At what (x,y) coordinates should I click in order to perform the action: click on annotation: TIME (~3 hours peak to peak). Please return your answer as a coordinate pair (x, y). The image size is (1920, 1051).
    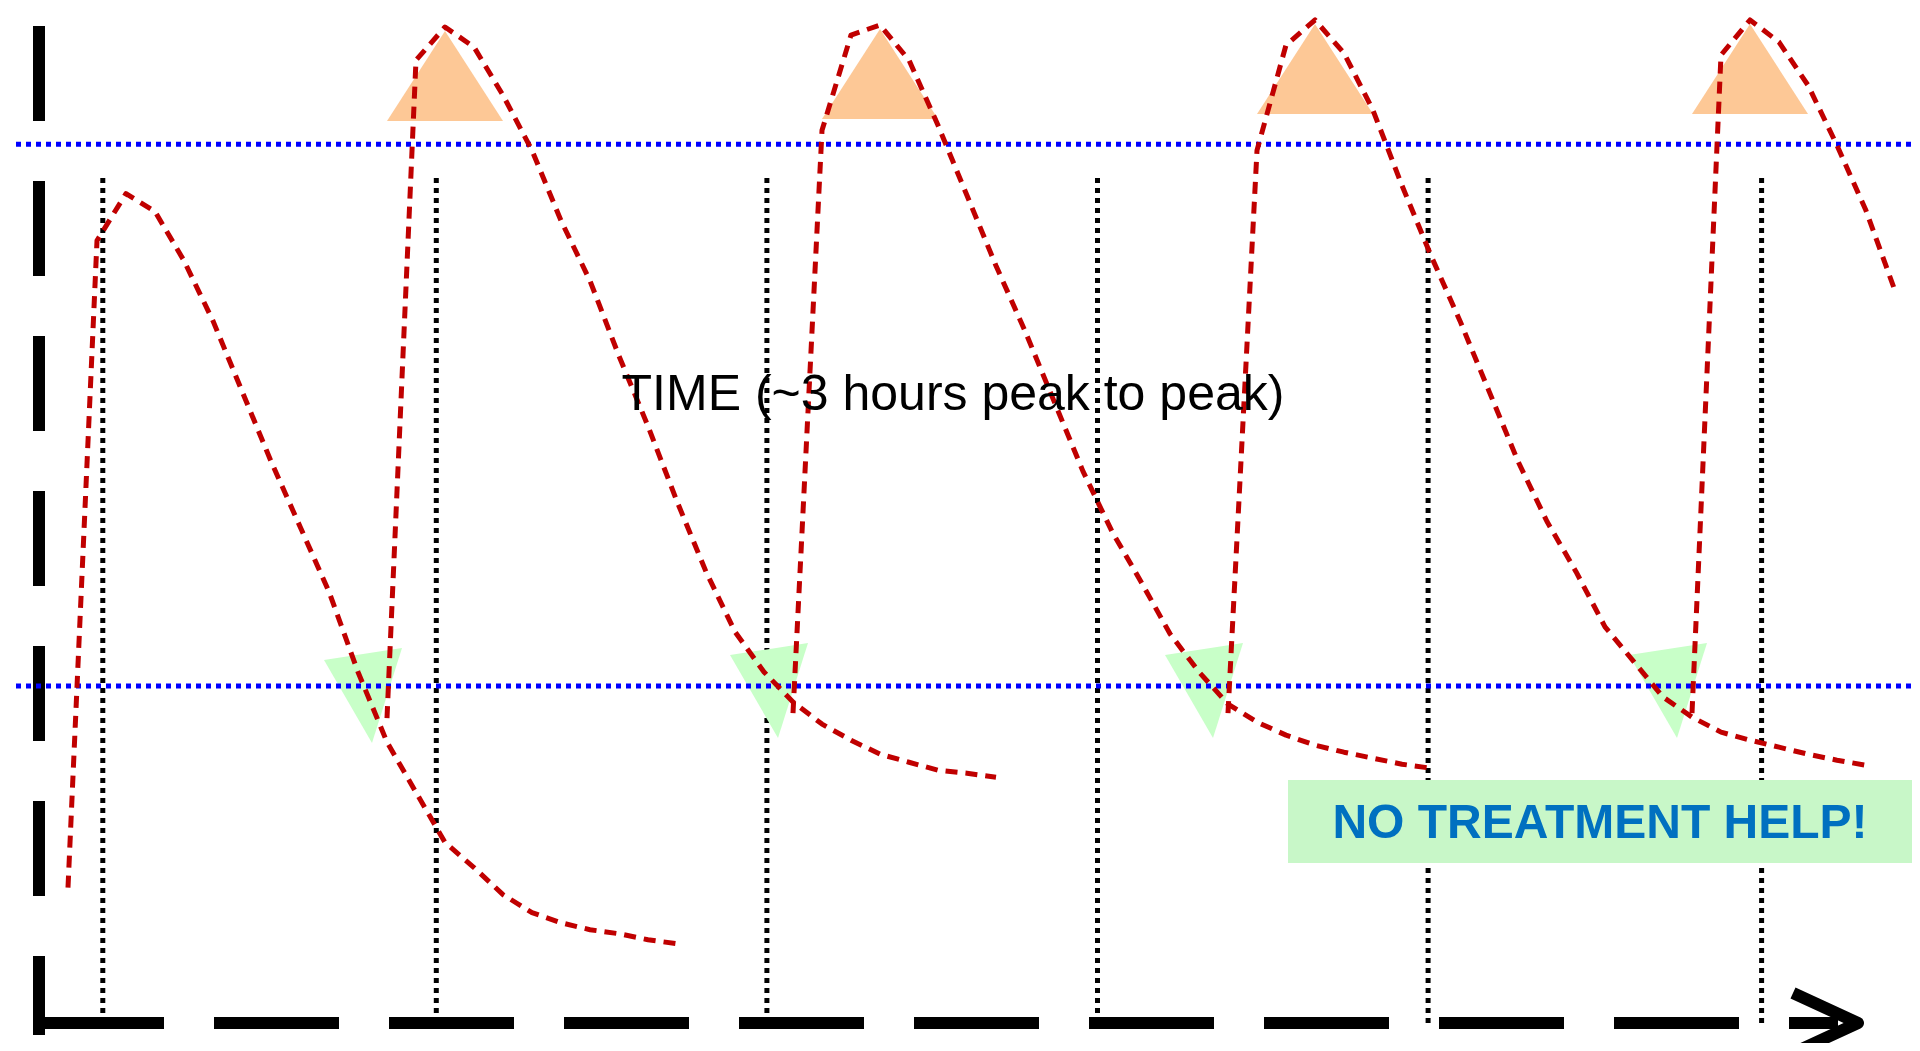
    Looking at the image, I should click on (953, 393).